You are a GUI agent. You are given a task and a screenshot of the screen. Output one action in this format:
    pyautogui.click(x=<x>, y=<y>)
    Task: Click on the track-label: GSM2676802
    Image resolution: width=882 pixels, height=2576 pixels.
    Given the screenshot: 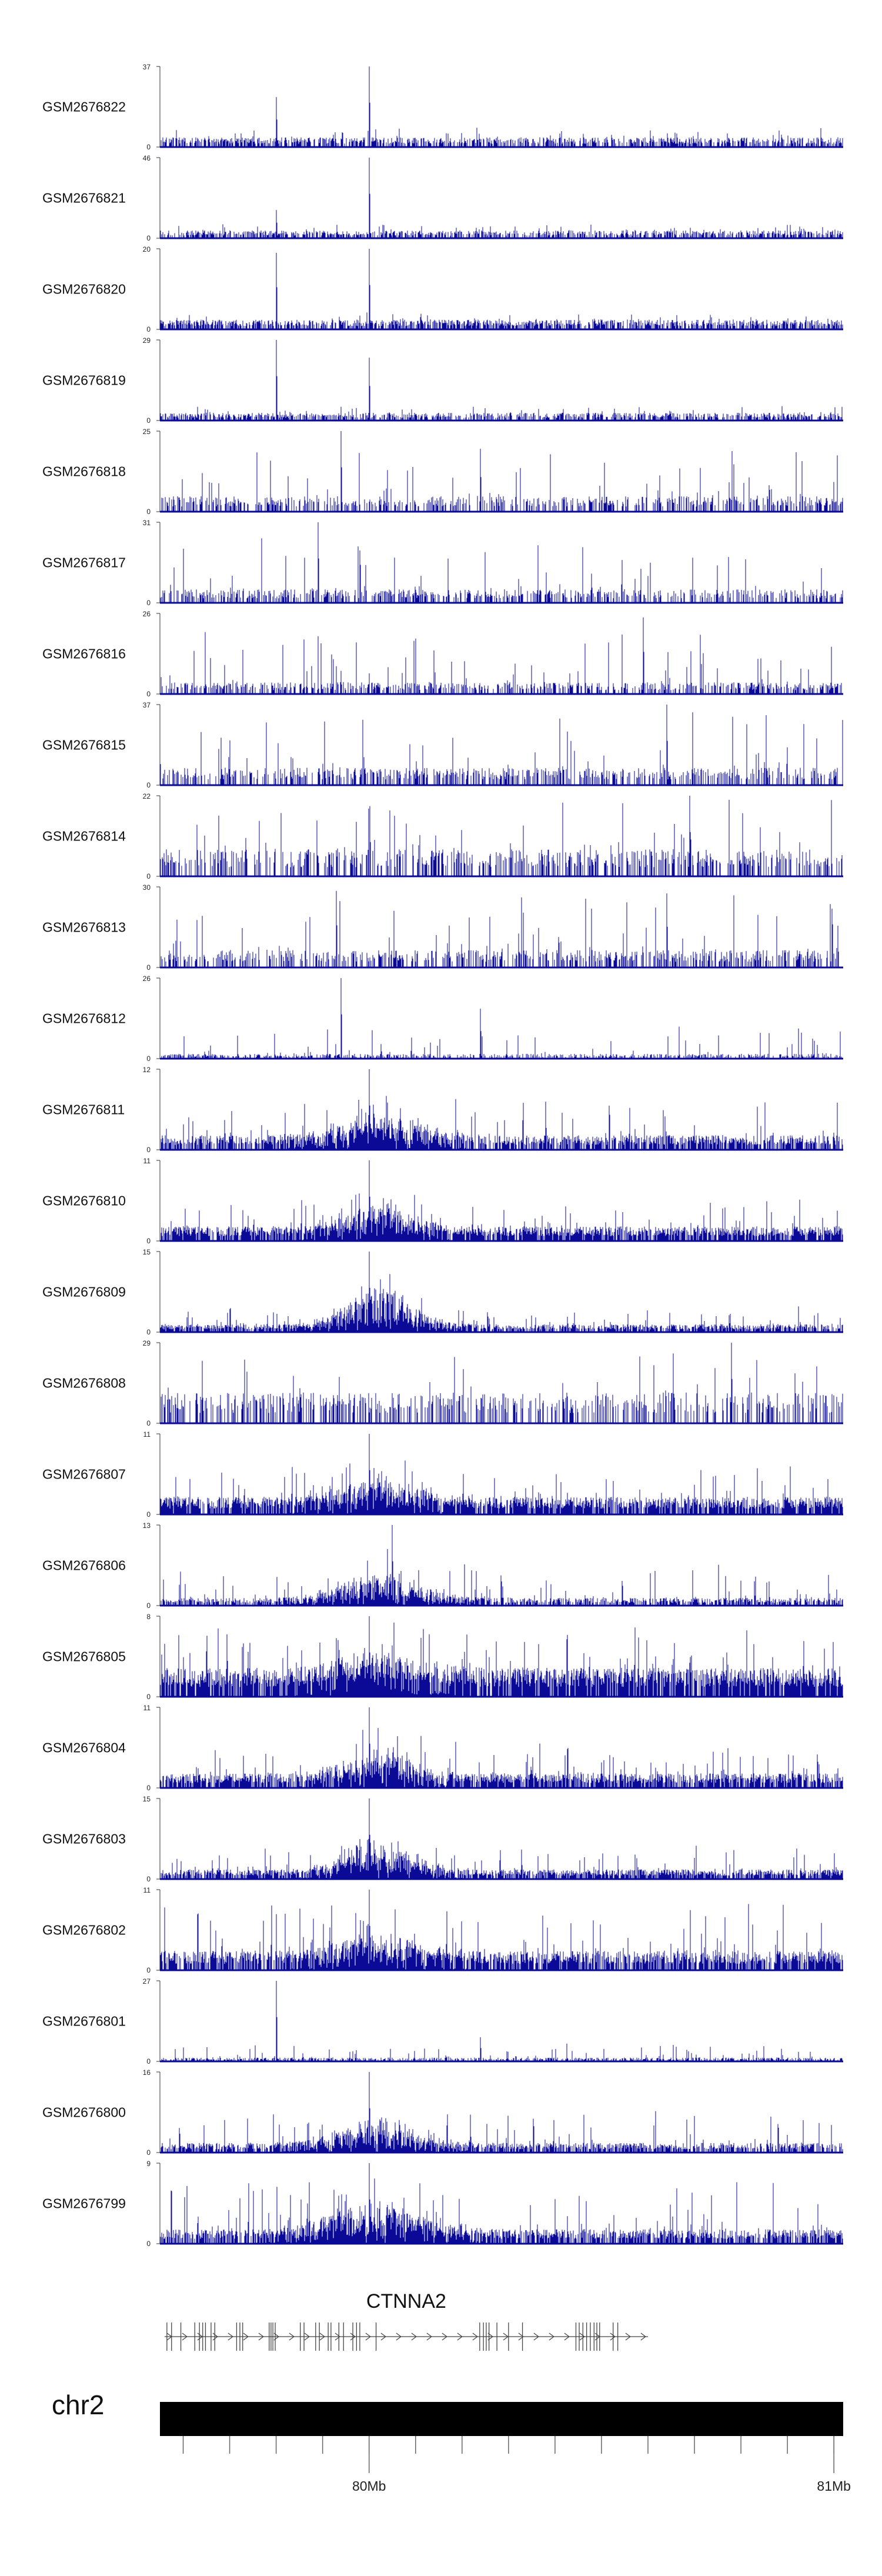 What is the action you would take?
    pyautogui.click(x=84, y=1930)
    